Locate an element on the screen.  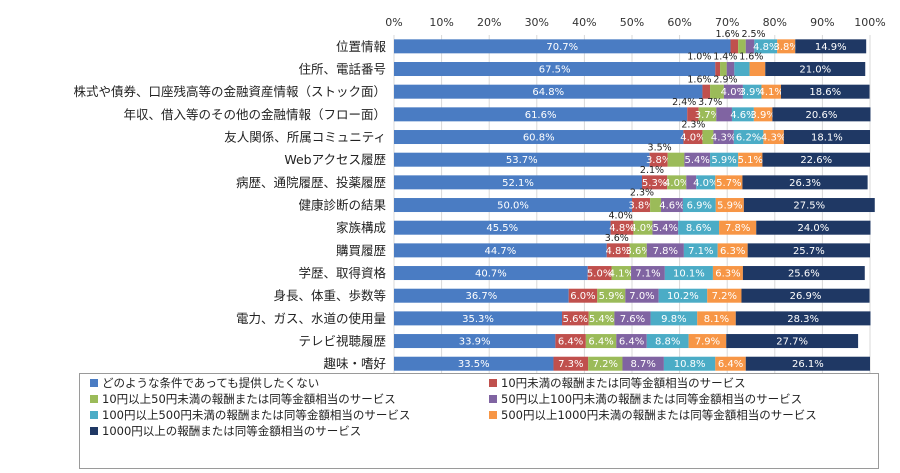
data-label: 3.8% is located at coordinates (640, 206).